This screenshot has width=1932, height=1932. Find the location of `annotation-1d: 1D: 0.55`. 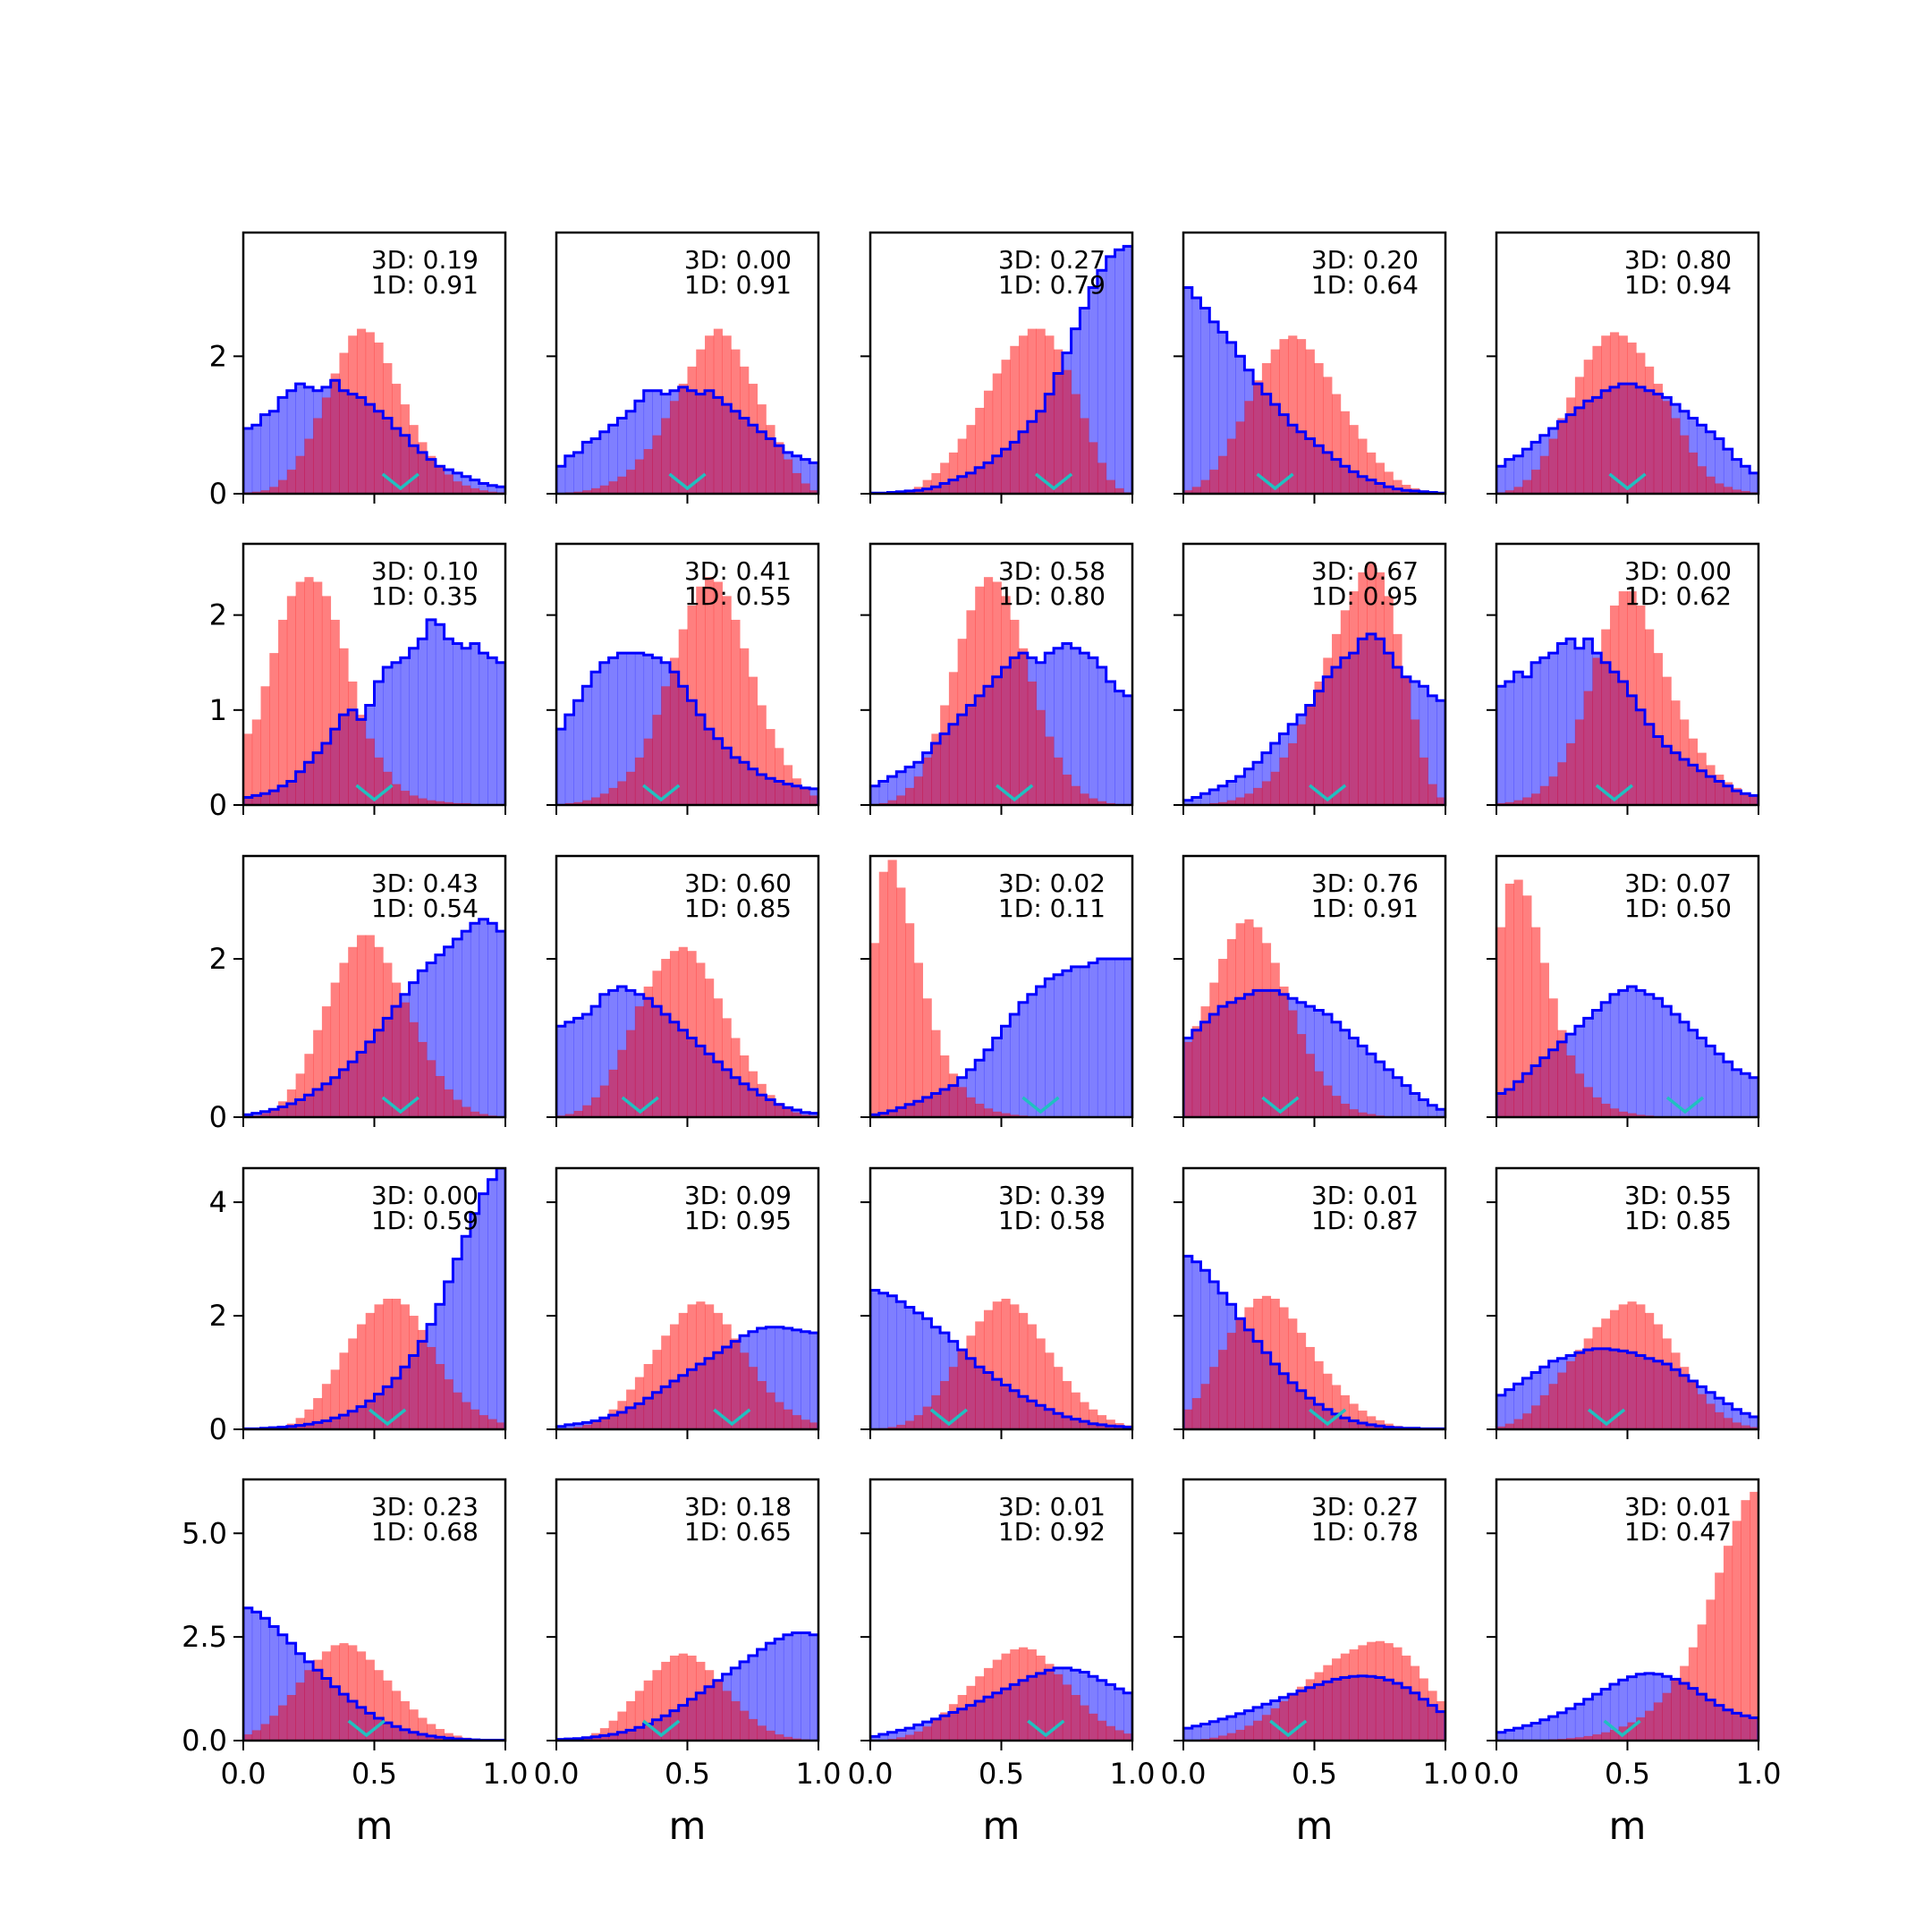

annotation-1d: 1D: 0.55 is located at coordinates (738, 596).